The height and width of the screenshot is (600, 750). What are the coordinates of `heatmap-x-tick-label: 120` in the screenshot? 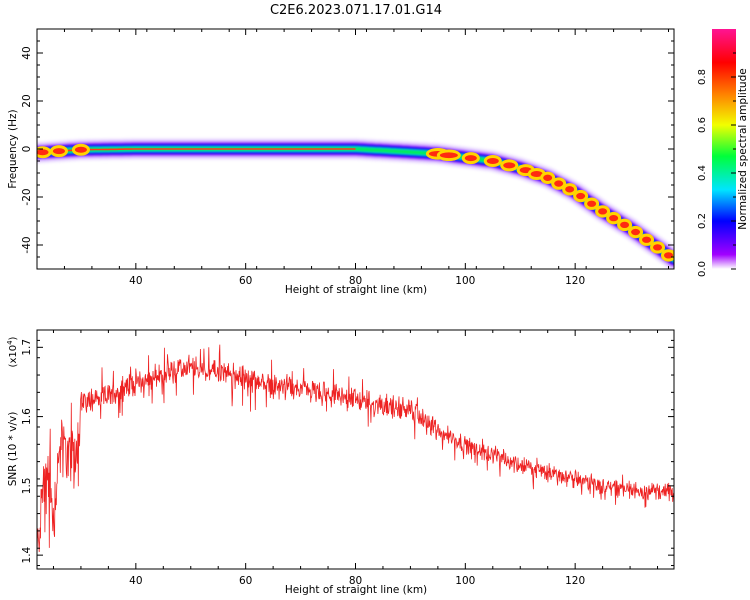 It's located at (575, 281).